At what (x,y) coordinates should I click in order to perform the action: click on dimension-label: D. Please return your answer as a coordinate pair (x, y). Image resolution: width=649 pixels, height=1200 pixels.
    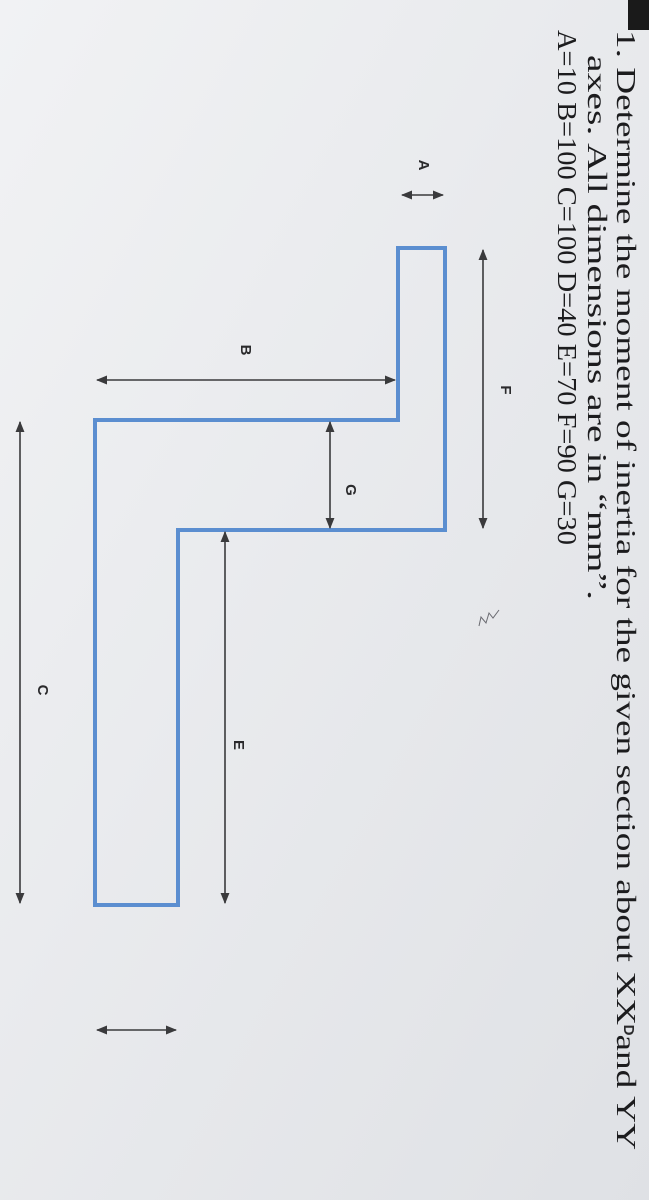
    Looking at the image, I should click on (628, 1030).